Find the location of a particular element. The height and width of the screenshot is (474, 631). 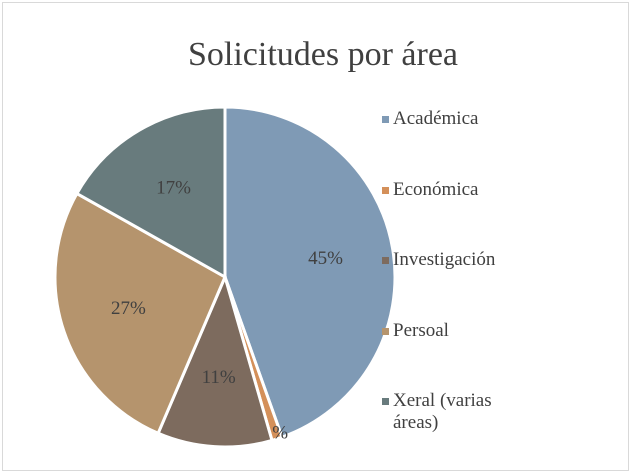

legend-item: Económica is located at coordinates (449, 190).